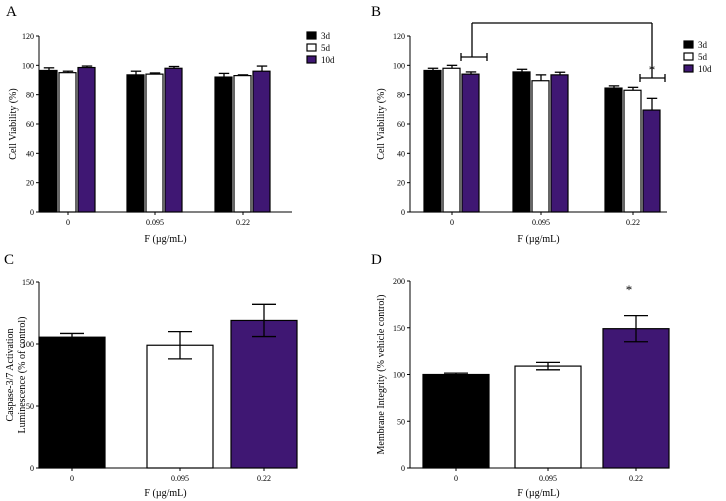 The height and width of the screenshot is (501, 726). Describe the element at coordinates (381, 375) in the screenshot. I see `y-axis-title: Membrane Integrity (% vehicle control)` at that location.